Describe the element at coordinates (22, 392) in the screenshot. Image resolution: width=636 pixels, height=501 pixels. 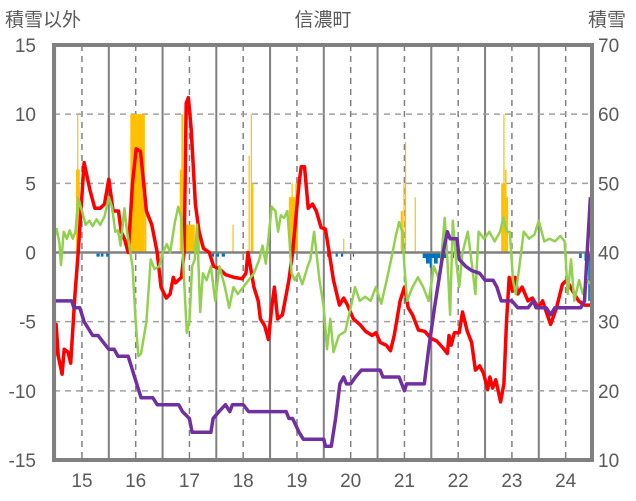
I see `y-left-tick-label: -10` at that location.